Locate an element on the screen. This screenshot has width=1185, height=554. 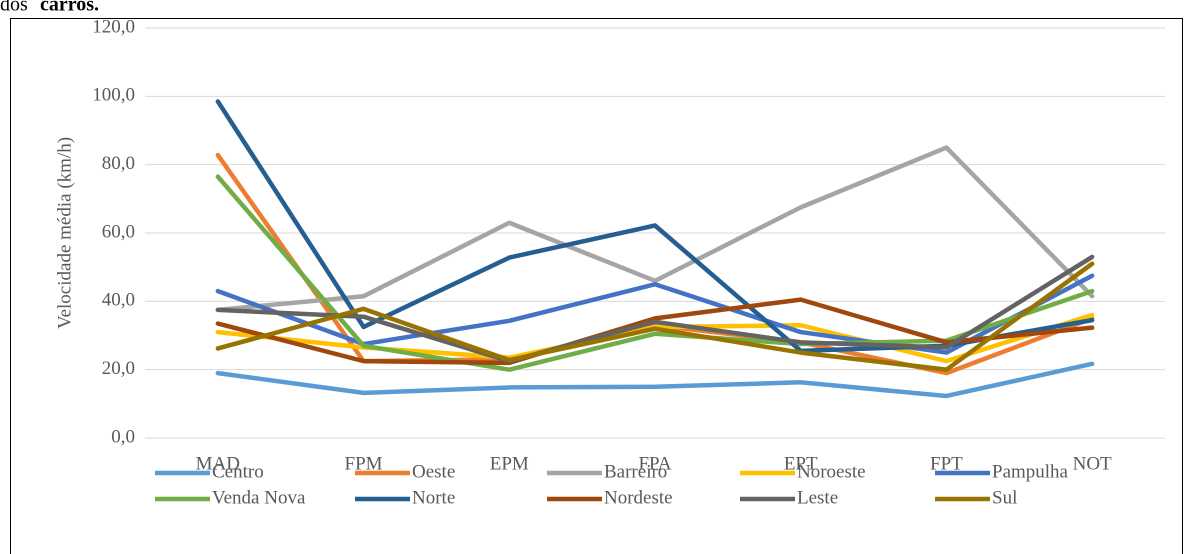
legend-label: Norte is located at coordinates (433, 497).